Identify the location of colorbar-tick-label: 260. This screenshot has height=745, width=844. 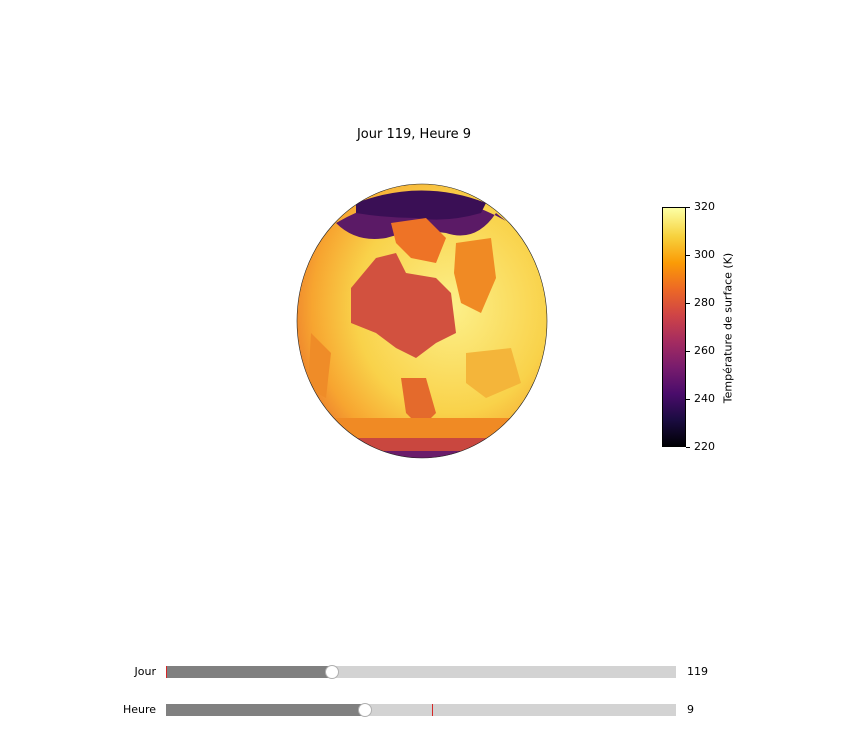
(704, 350).